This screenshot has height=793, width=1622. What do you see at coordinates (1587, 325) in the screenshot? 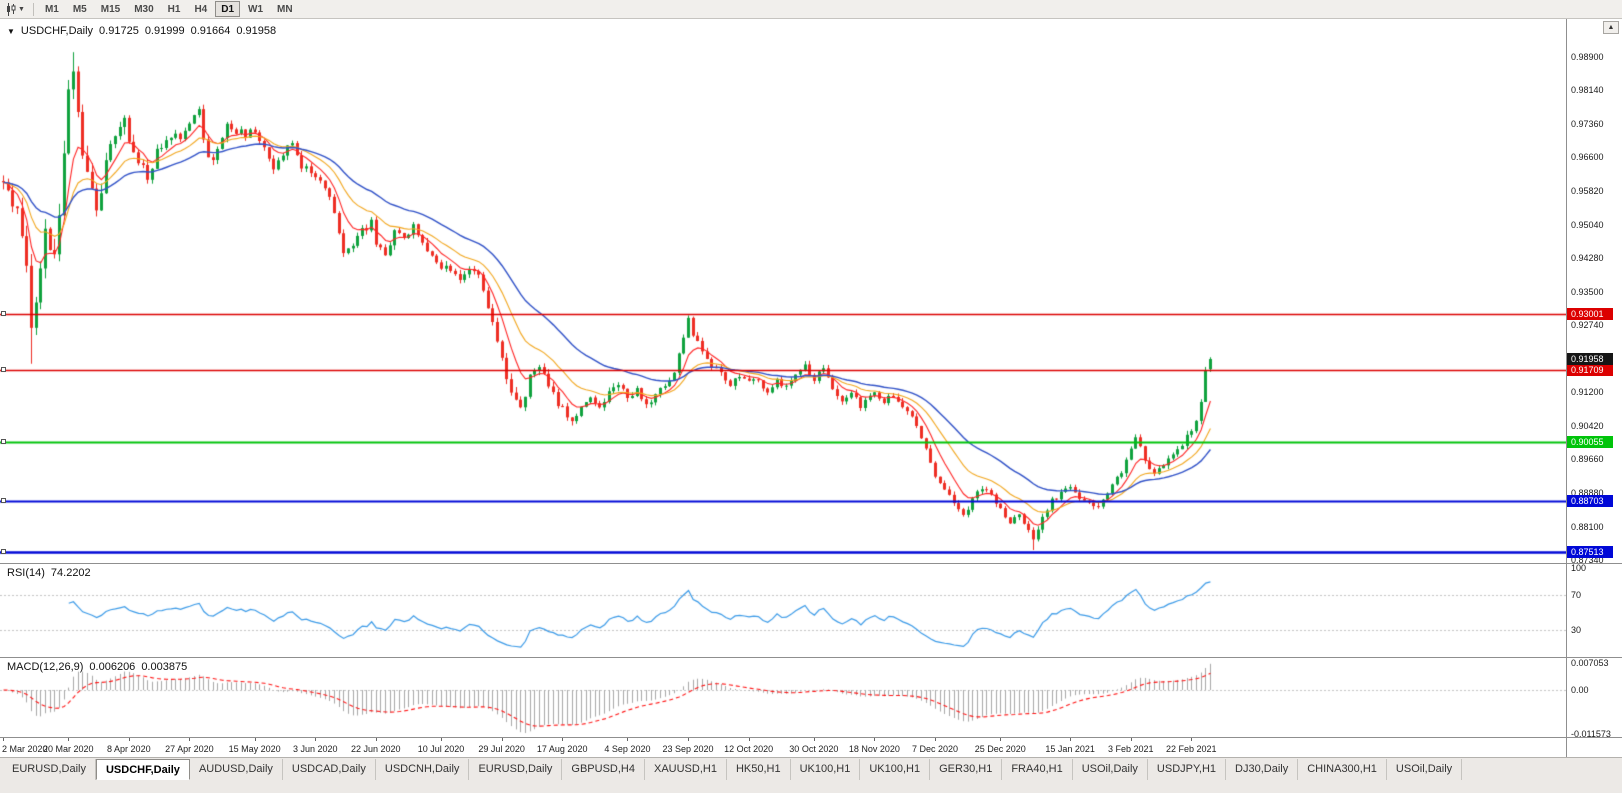
I see `price-axis-label: 0.92740` at bounding box center [1587, 325].